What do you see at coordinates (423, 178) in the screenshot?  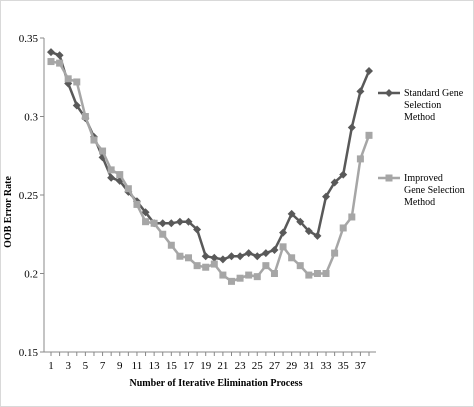 I see `legend-label: Improved` at bounding box center [423, 178].